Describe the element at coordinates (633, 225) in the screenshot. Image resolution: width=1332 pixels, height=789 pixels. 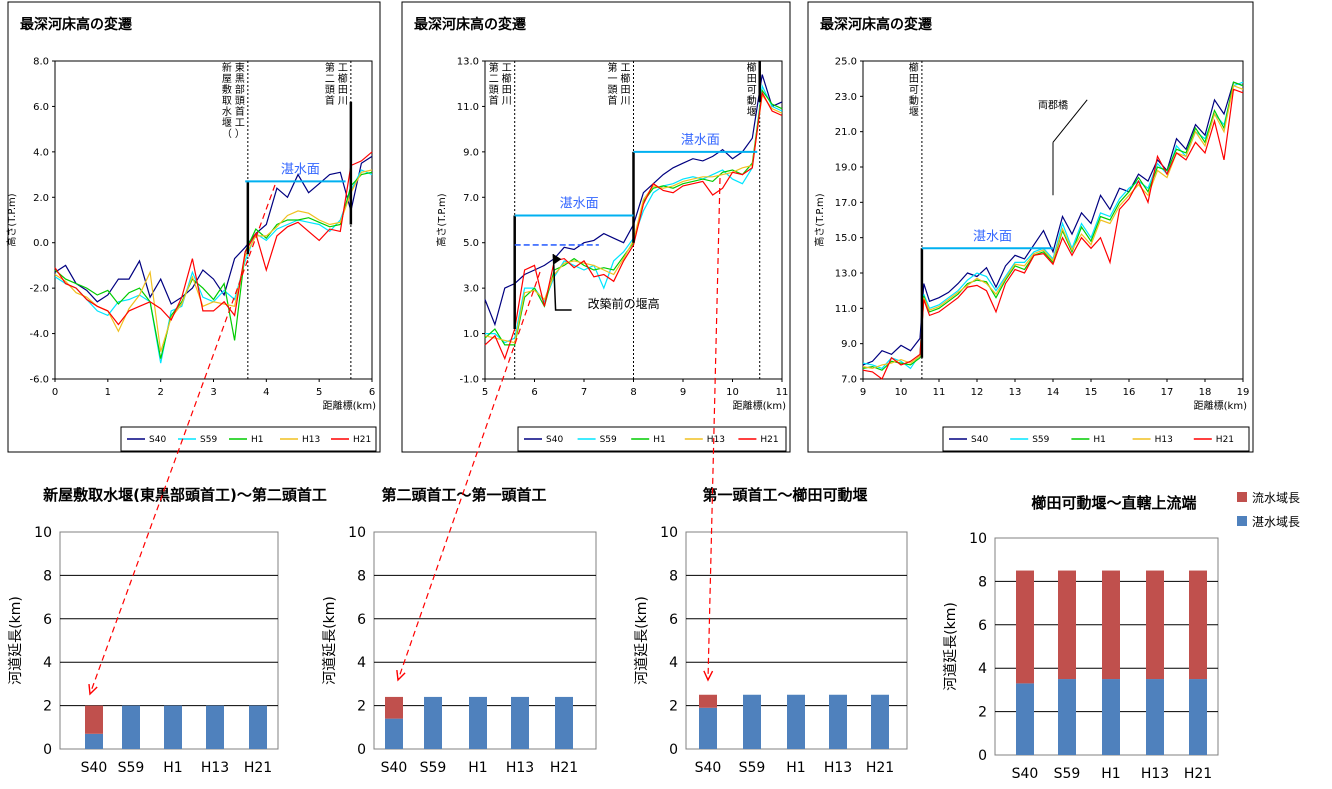
I see `series-line-H21` at that location.